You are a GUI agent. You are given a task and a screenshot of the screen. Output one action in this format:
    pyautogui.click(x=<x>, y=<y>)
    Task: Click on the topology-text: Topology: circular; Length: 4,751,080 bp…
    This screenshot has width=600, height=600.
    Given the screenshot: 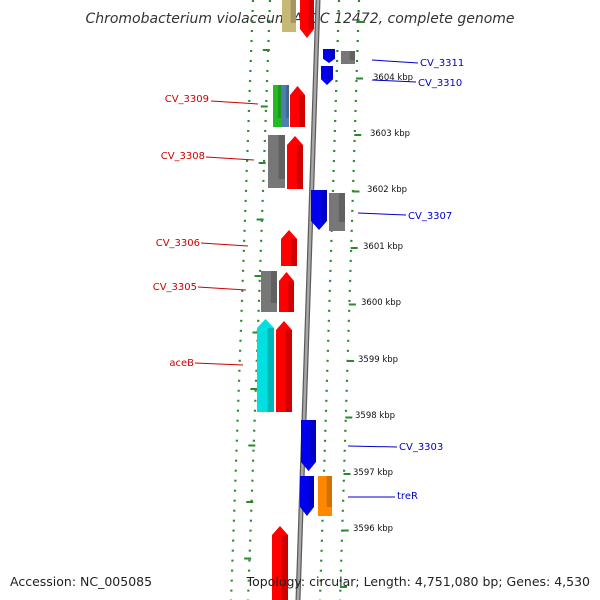 What is the action you would take?
    pyautogui.click(x=418, y=581)
    